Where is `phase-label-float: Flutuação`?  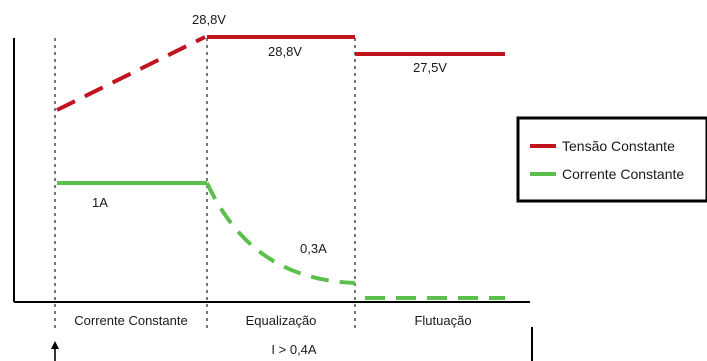
phase-label-float: Flutuação is located at coordinates (442, 320).